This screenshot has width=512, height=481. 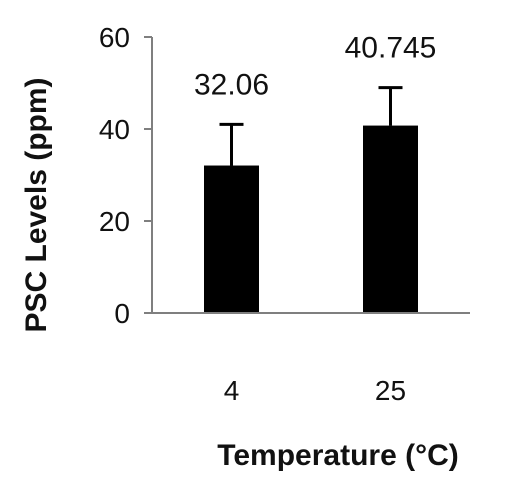 I want to click on x-axis-title: Temperature (°C), so click(x=337, y=455).